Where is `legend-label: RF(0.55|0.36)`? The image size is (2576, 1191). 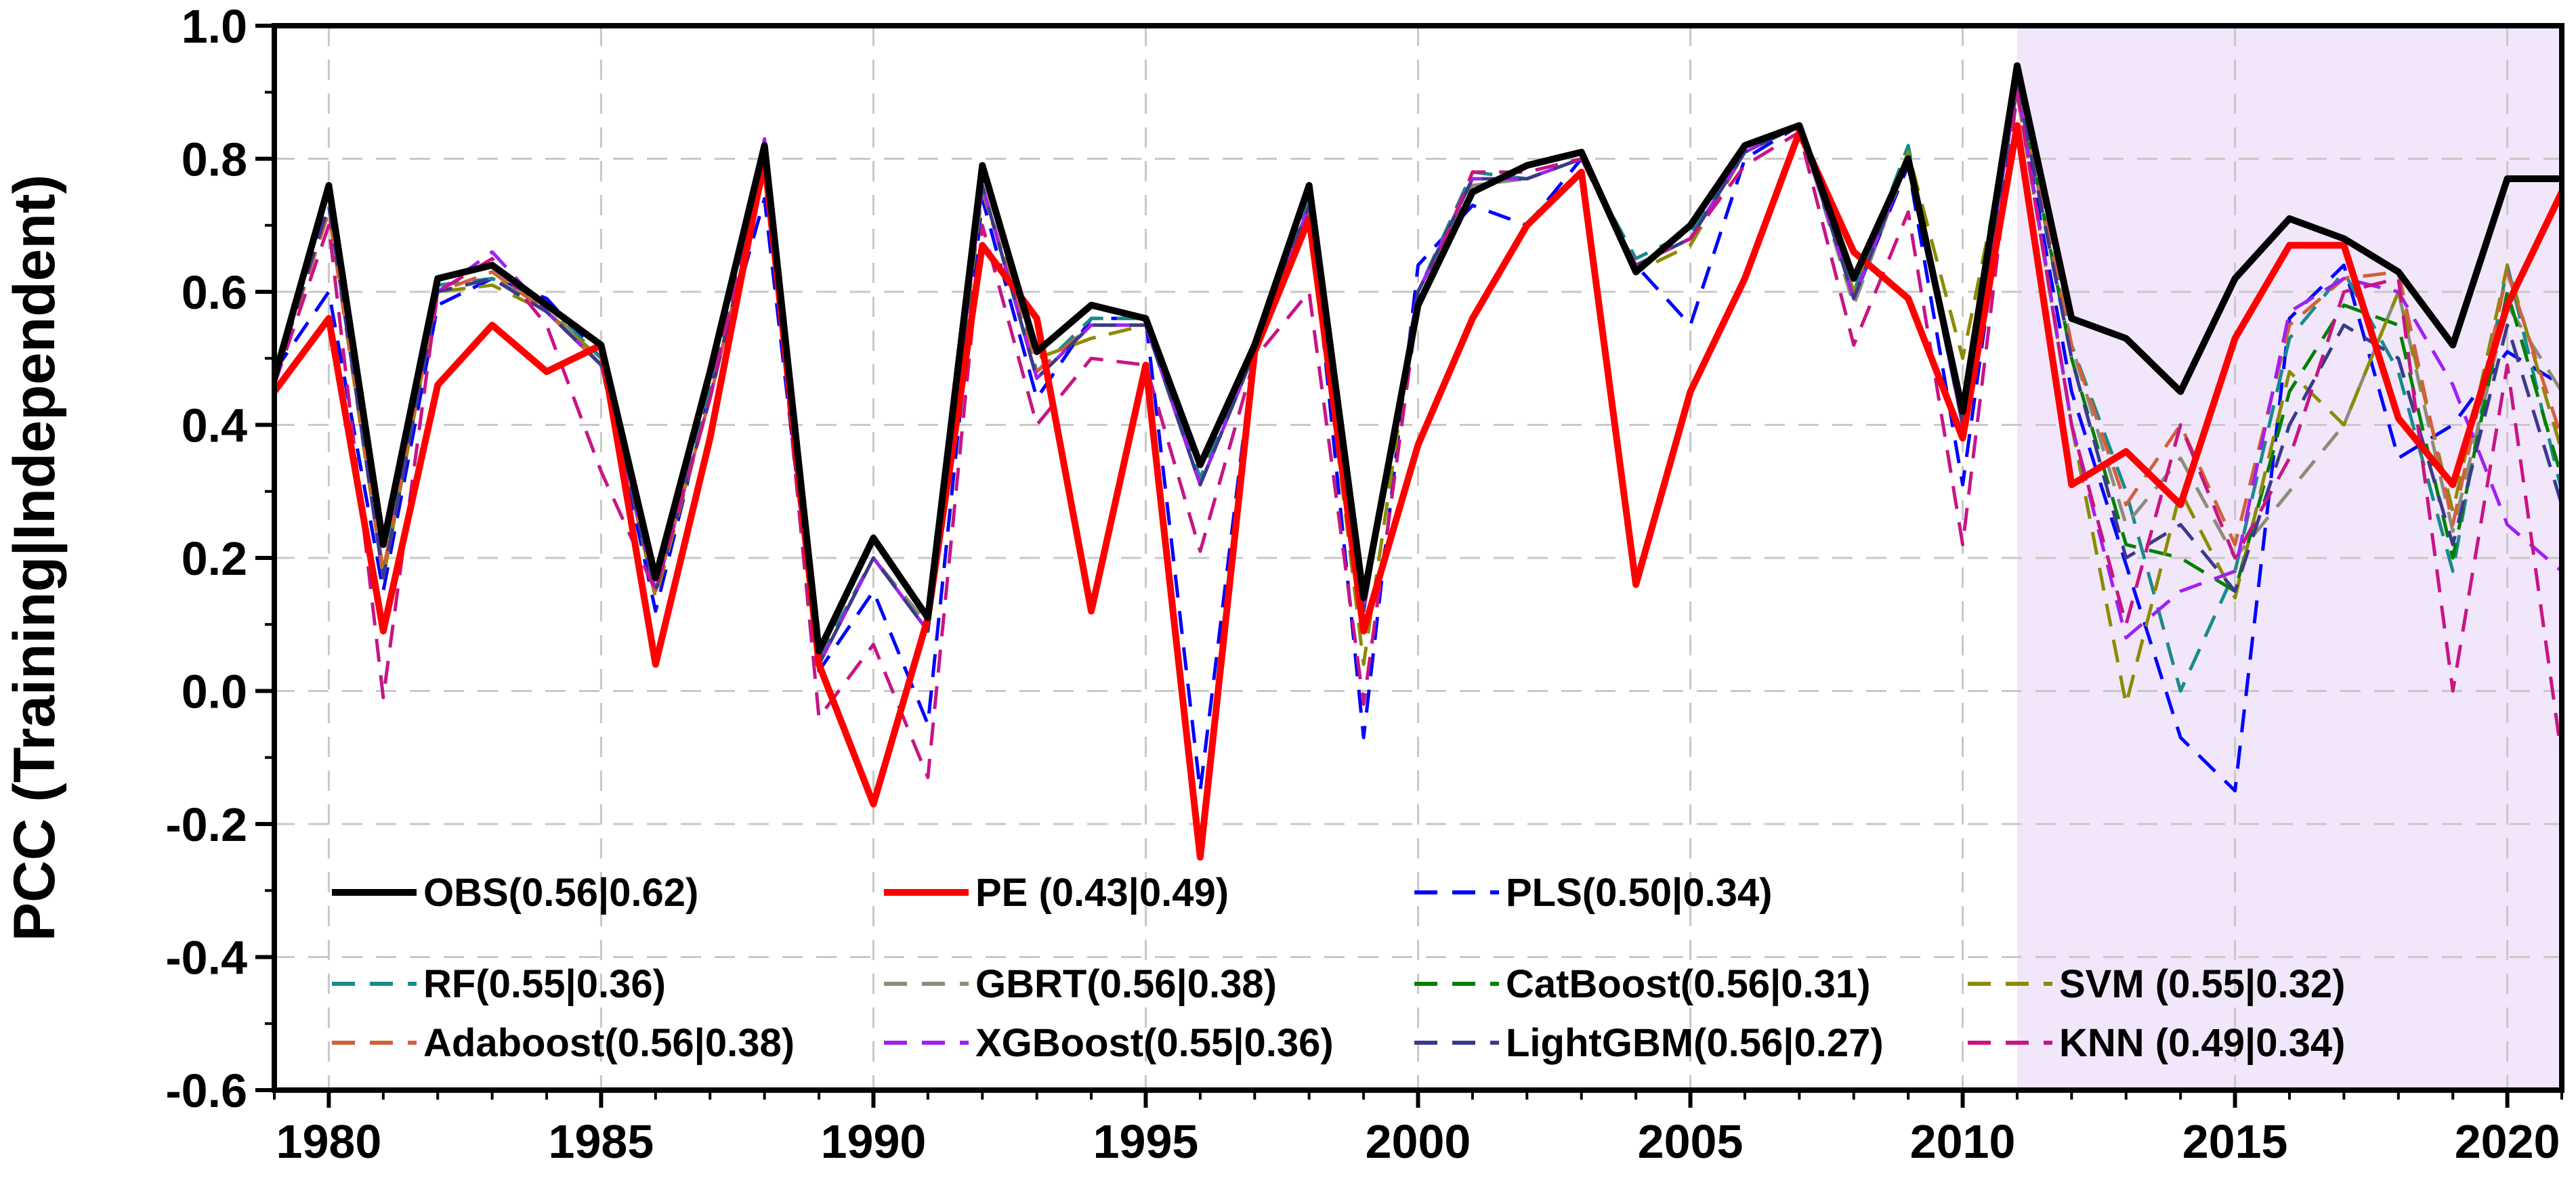 legend-label: RF(0.55|0.36) is located at coordinates (544, 984).